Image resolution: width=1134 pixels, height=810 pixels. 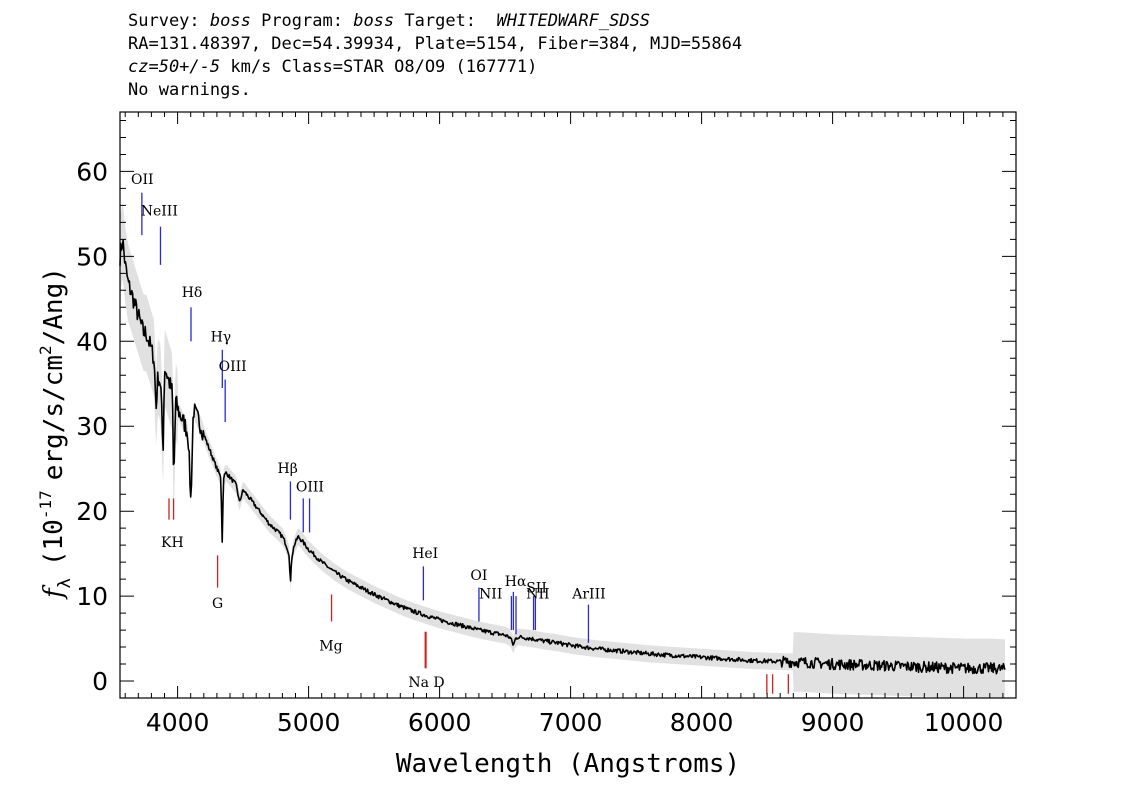 I want to click on y-axis-title-text: fλ(10-17erg/s/cm2/Ang), so click(x=55, y=433).